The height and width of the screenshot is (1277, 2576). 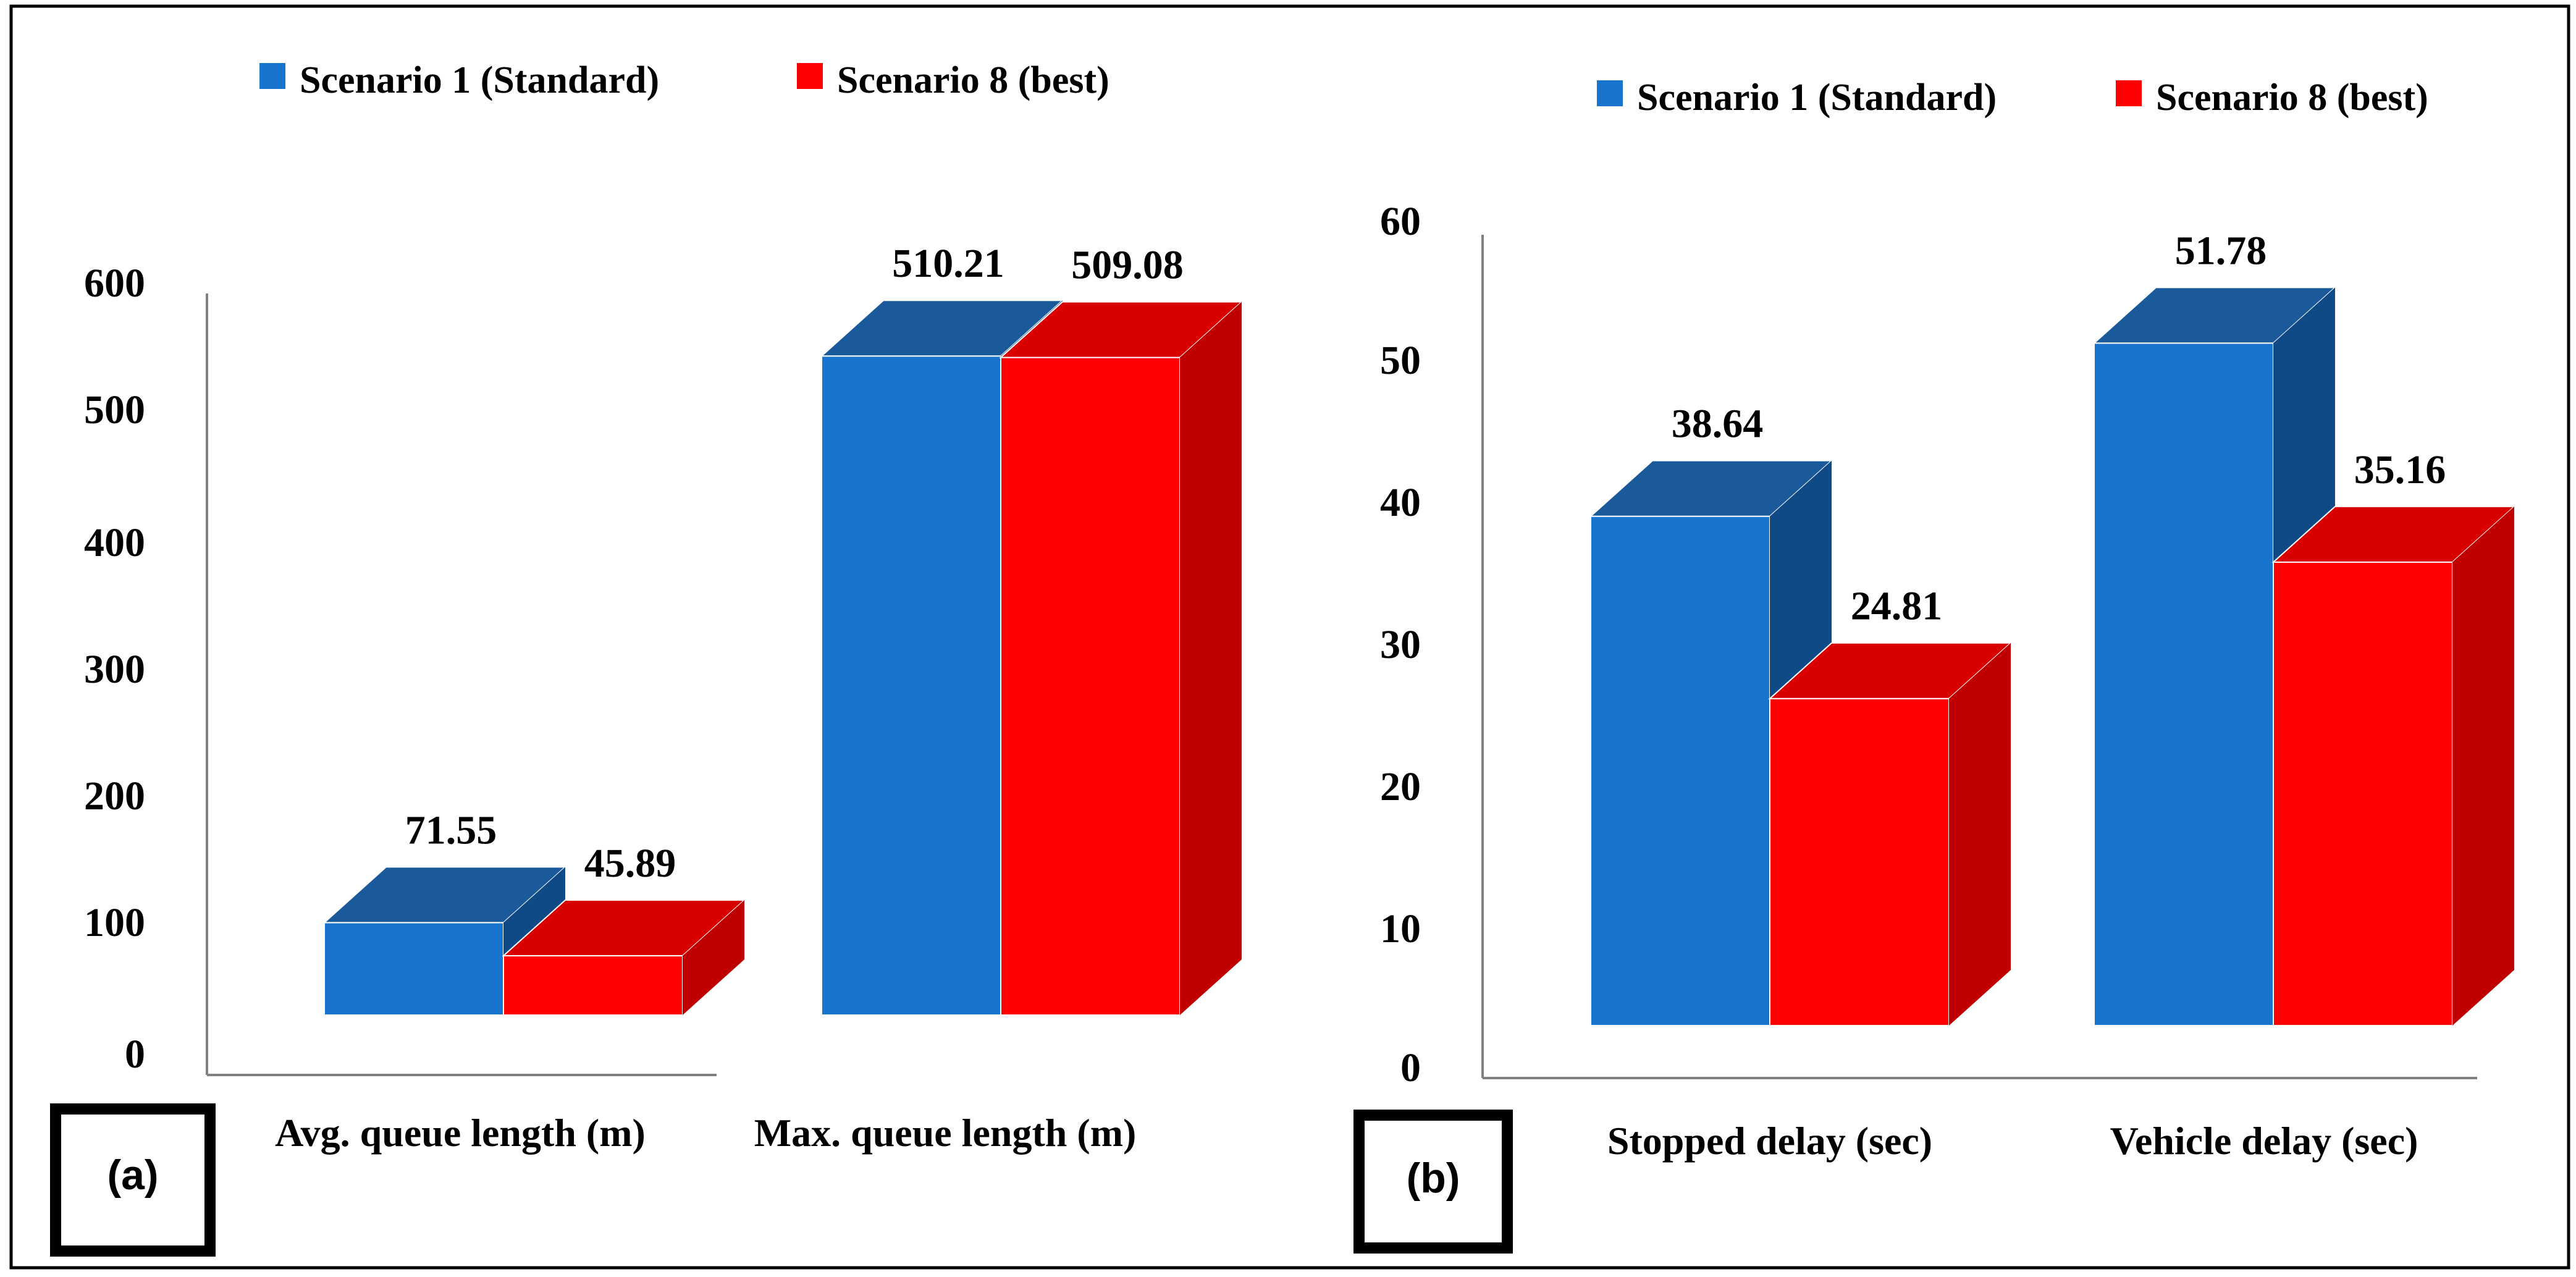 I want to click on panel-label: (a), so click(x=132, y=1175).